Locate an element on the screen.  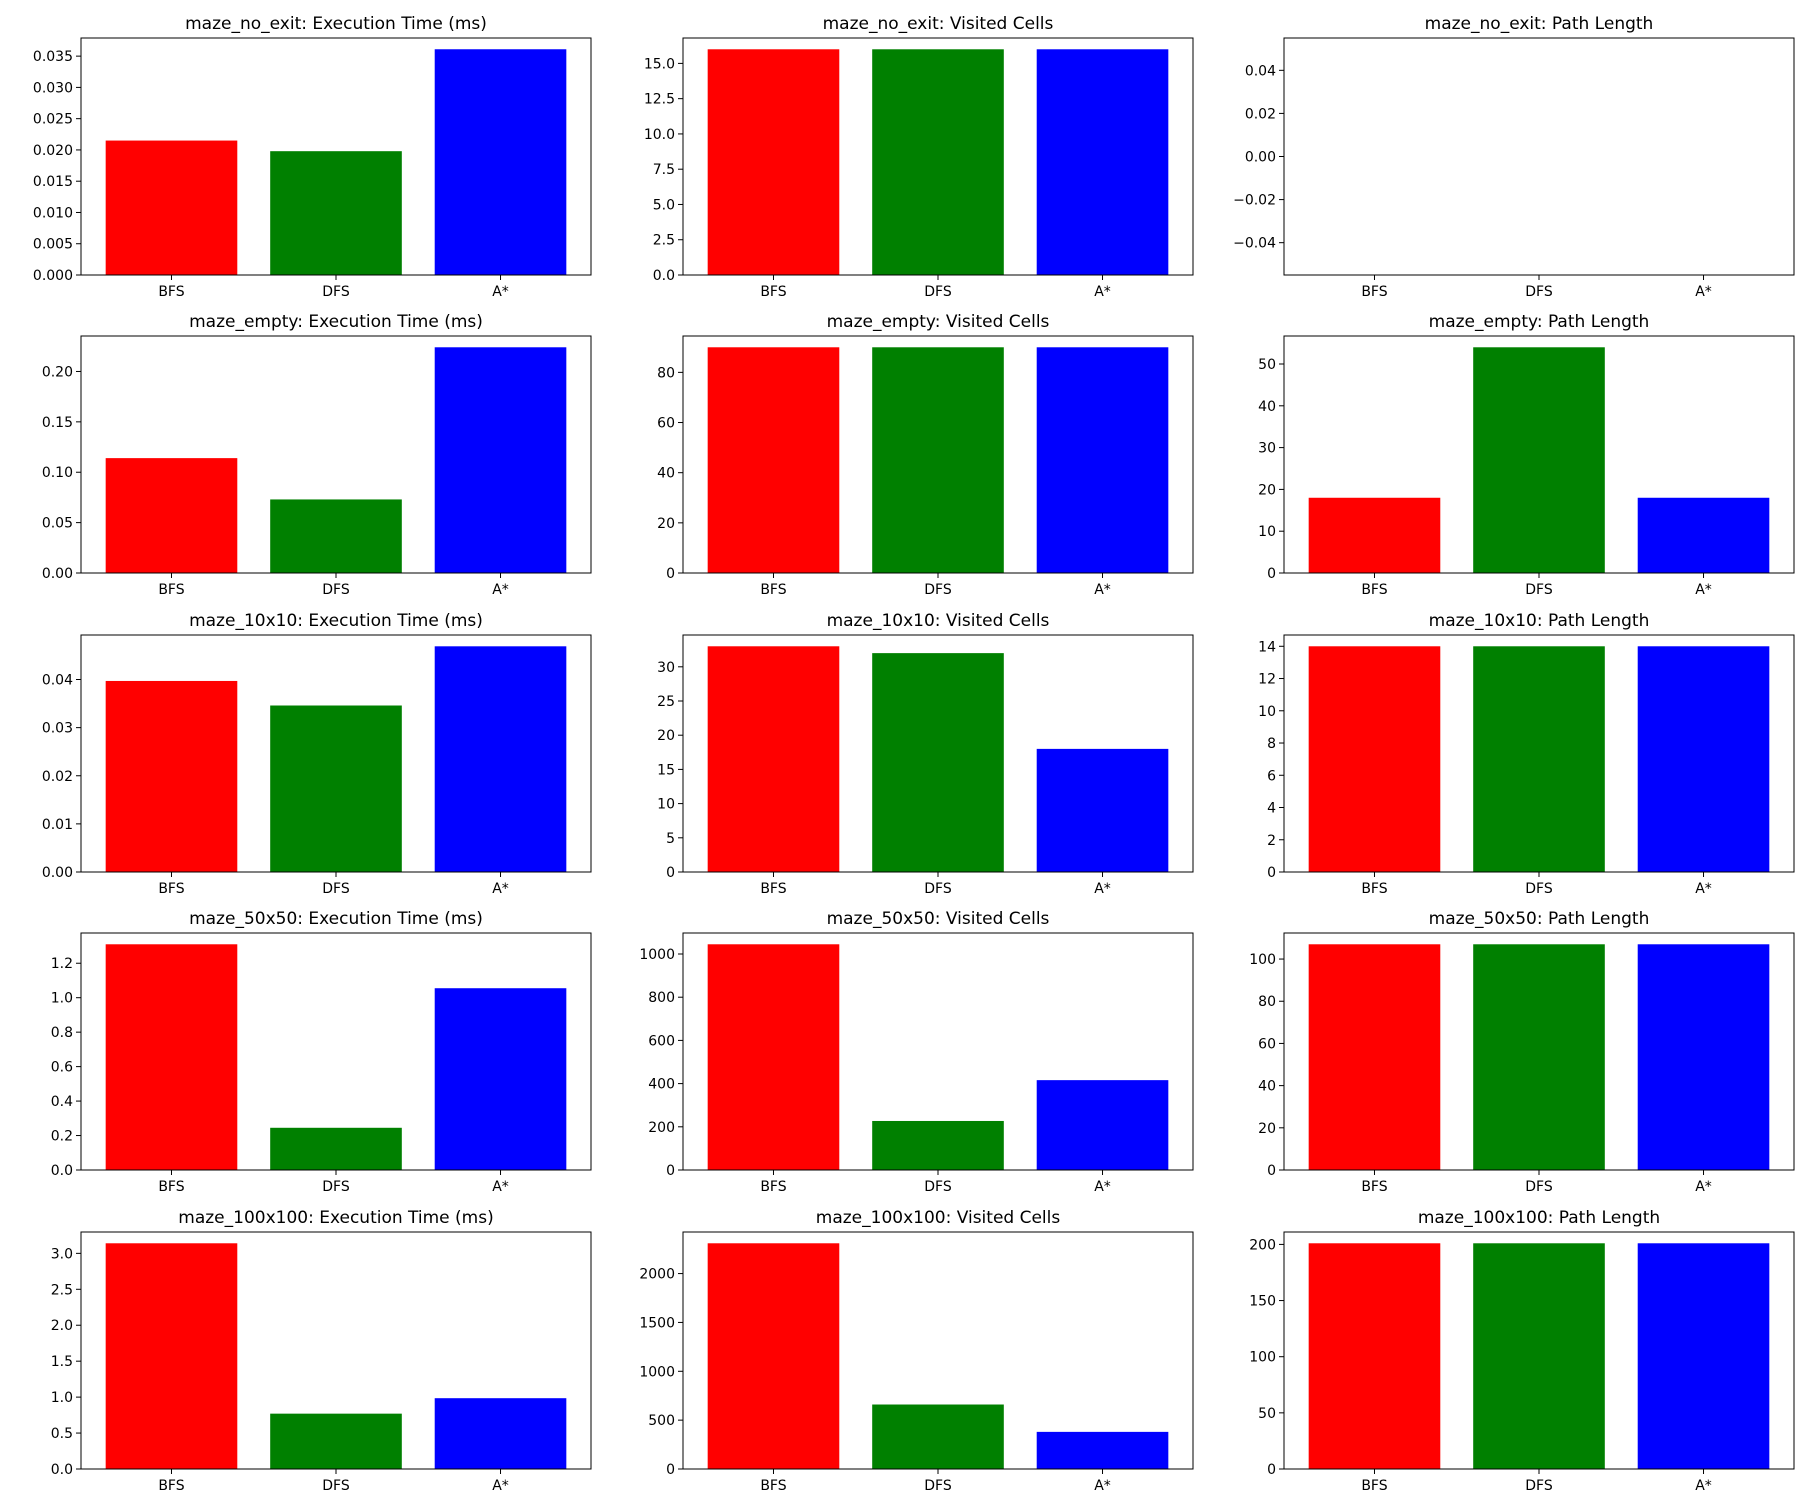
subplot-title: maze_empty: Execution Time (ms) is located at coordinates (336, 322).